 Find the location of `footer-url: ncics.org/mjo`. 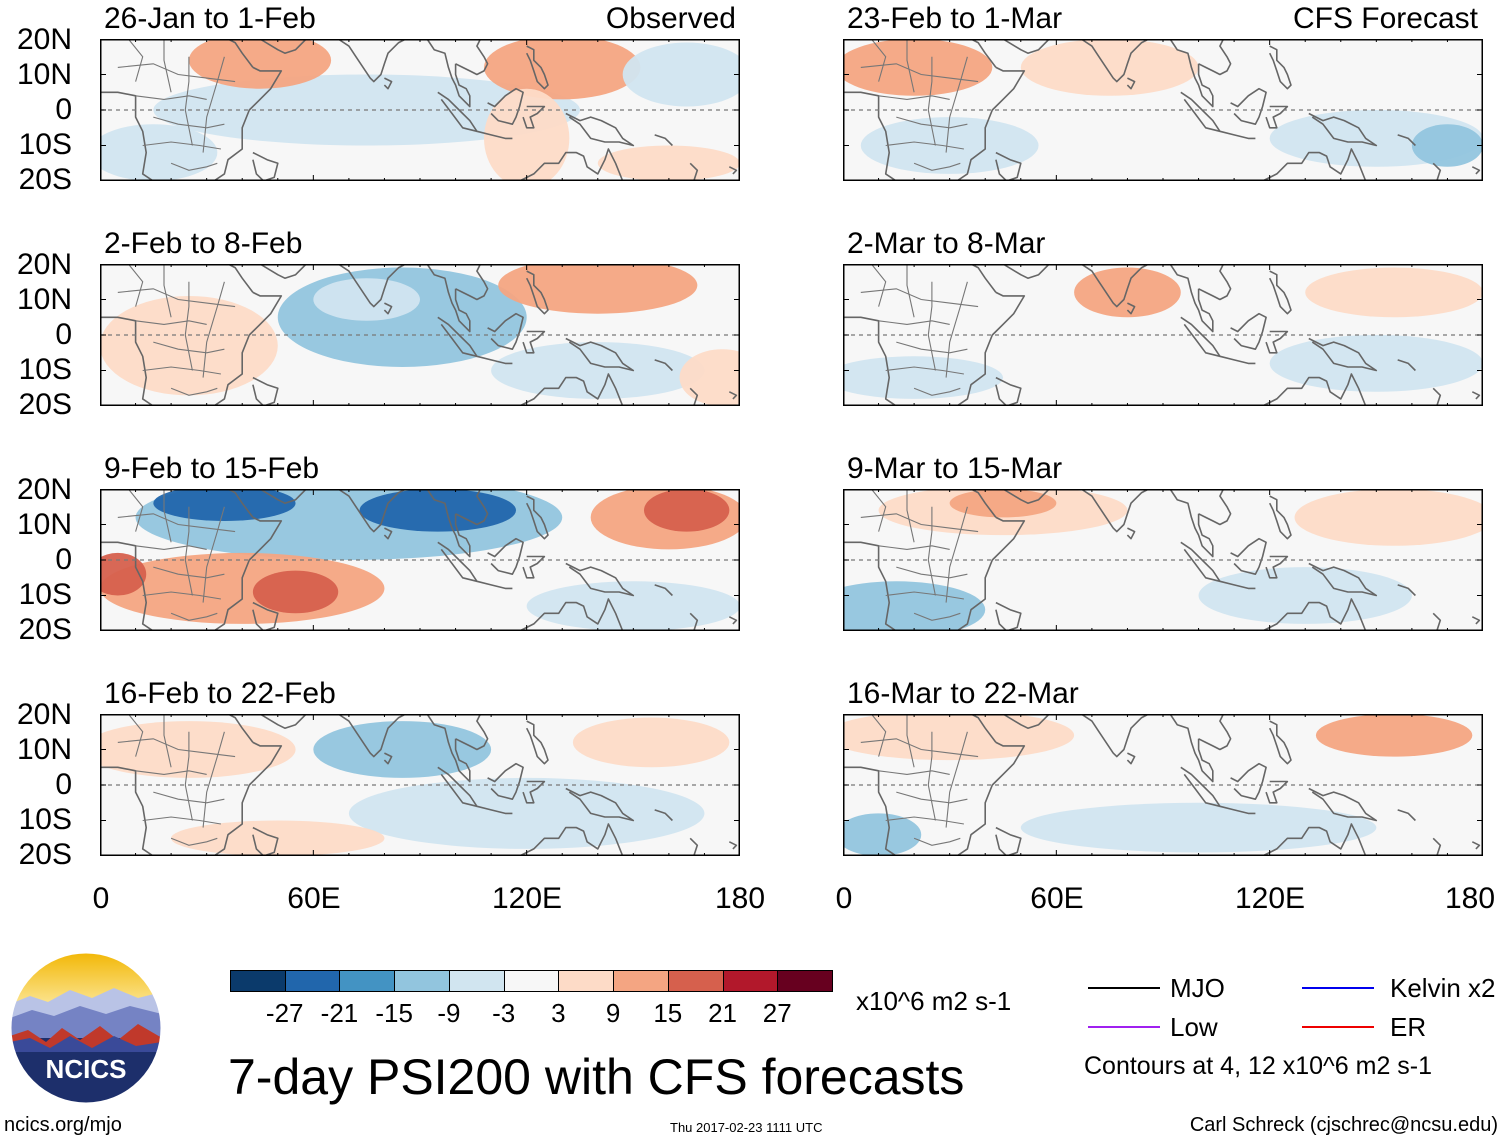

footer-url: ncics.org/mjo is located at coordinates (63, 1125).